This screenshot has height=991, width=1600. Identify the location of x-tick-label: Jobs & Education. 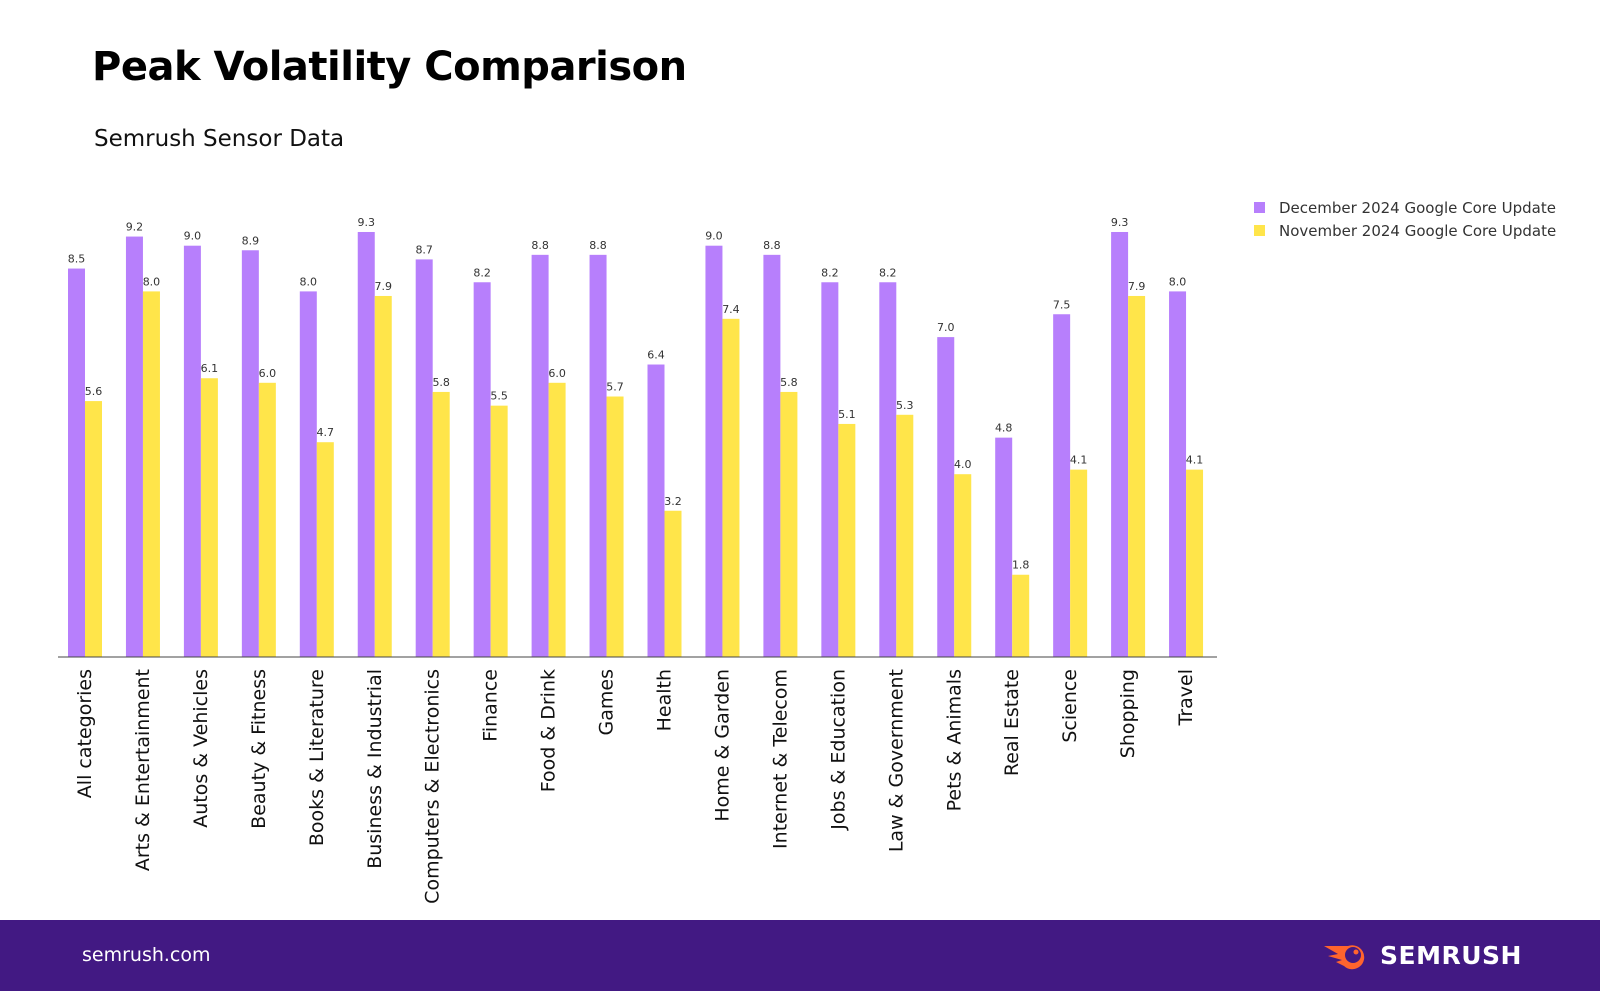
(838, 750).